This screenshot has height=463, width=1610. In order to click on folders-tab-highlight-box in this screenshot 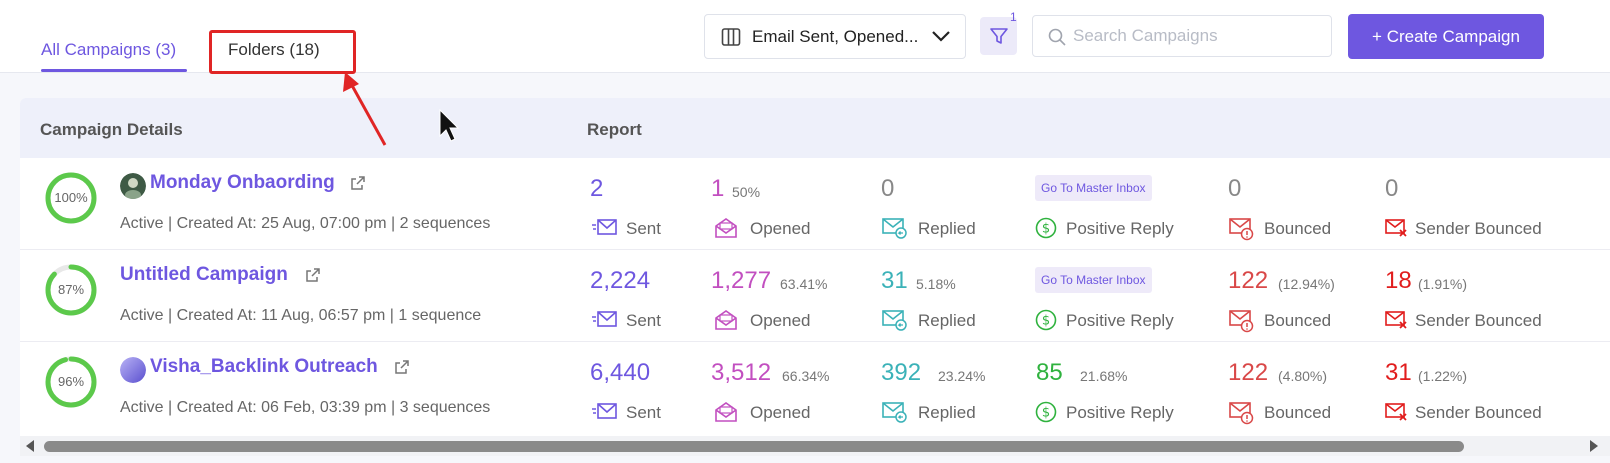, I will do `click(282, 52)`.